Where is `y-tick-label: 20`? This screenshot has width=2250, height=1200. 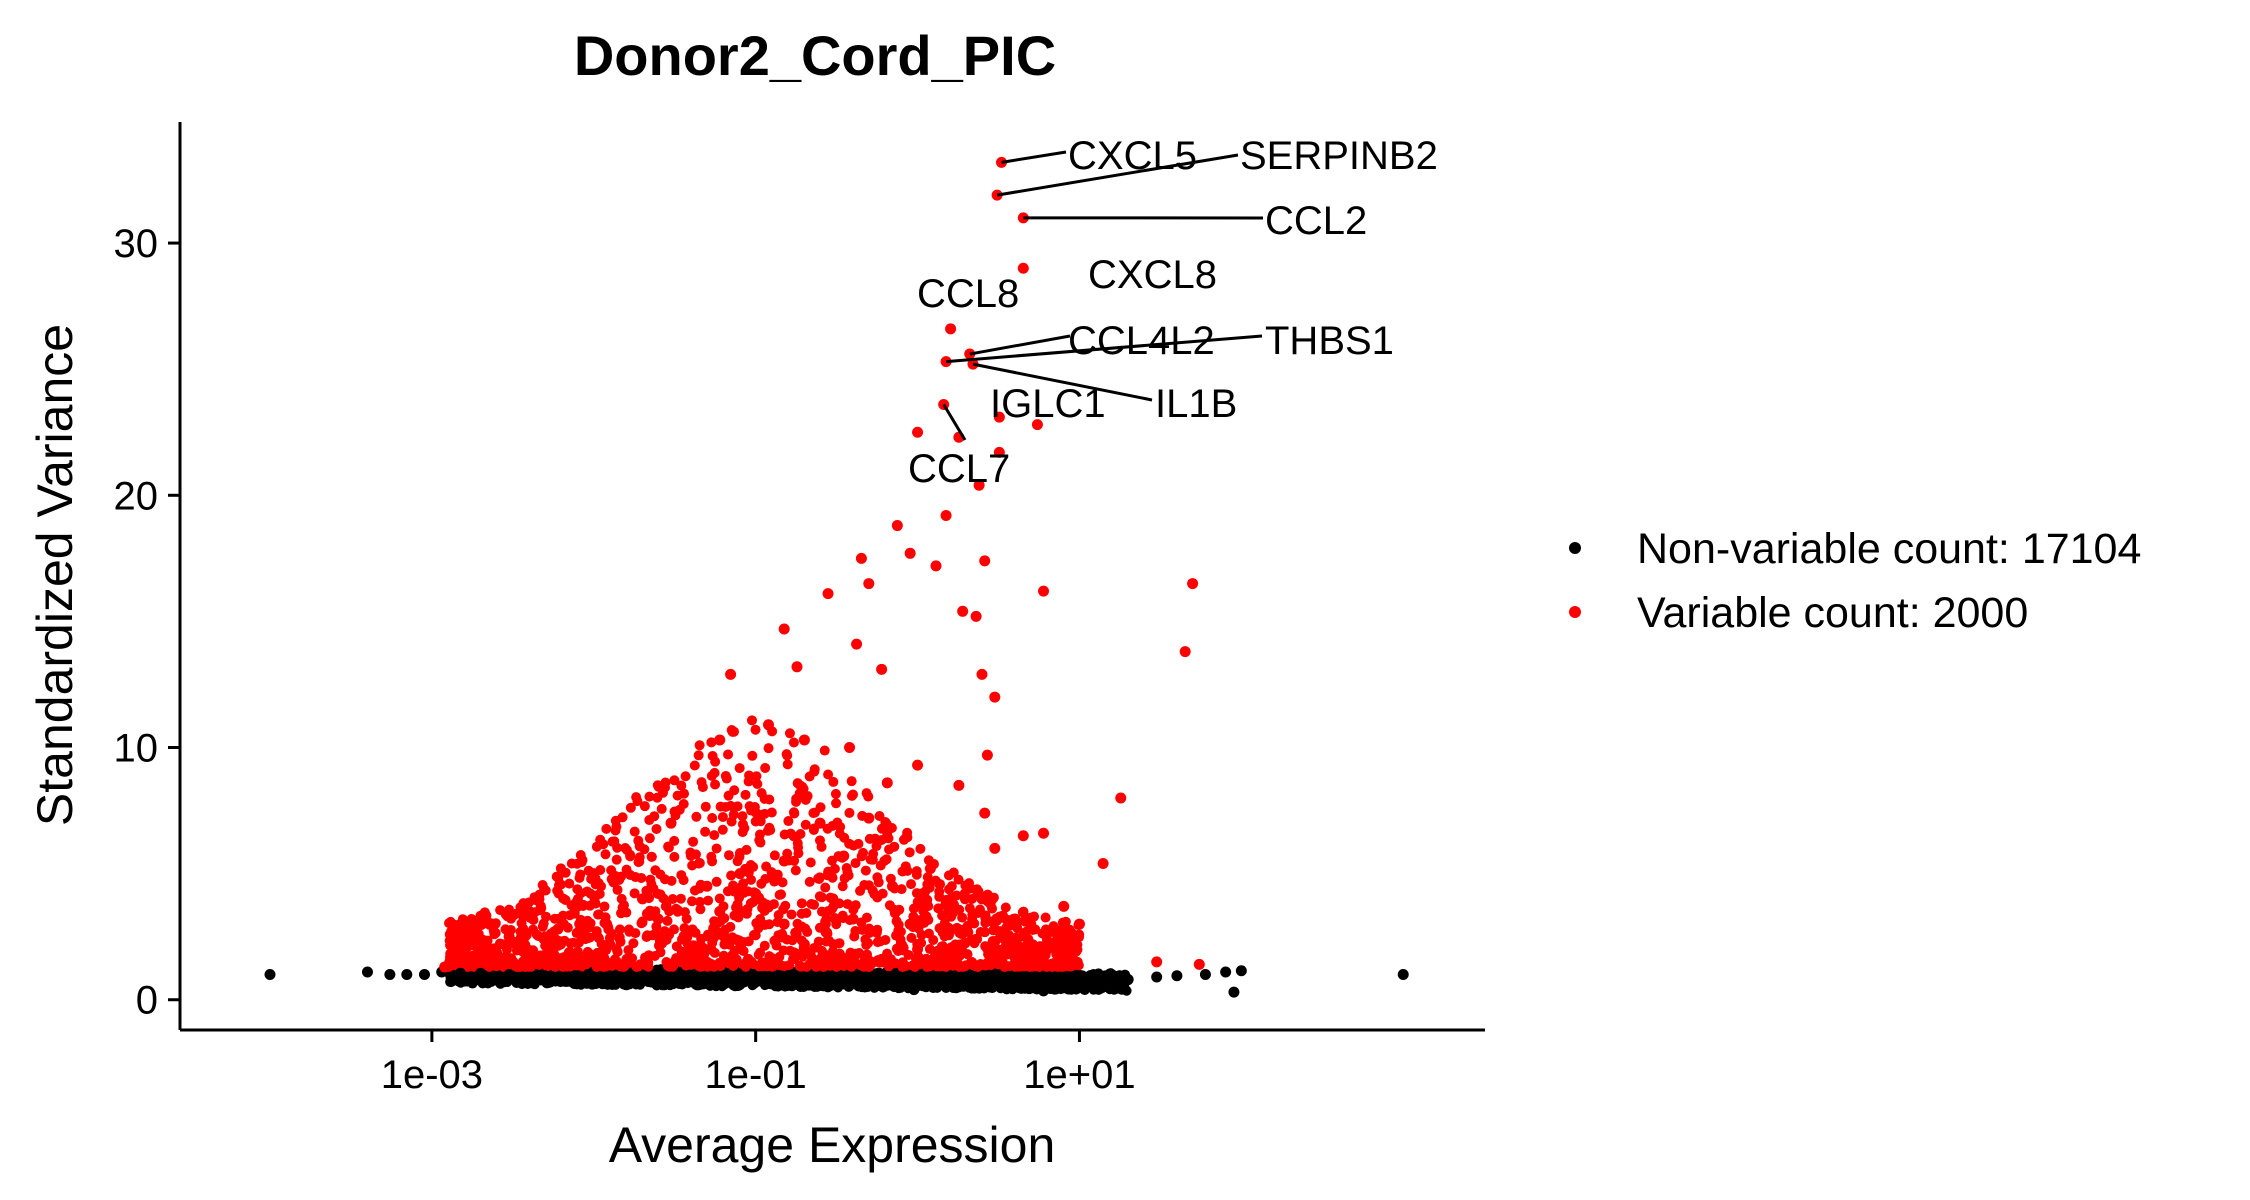
y-tick-label: 20 is located at coordinates (136, 496).